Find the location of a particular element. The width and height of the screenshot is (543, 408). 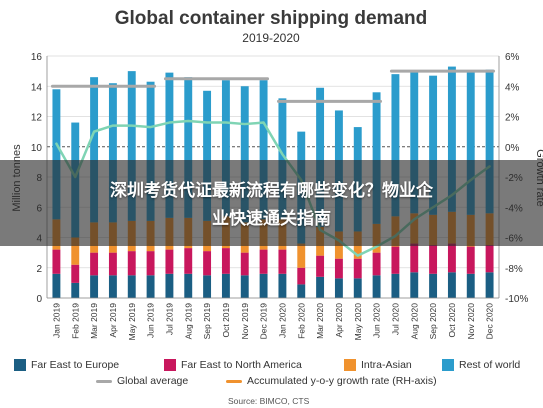

x-tick-label: Jan 2020 is located at coordinates (282, 320).